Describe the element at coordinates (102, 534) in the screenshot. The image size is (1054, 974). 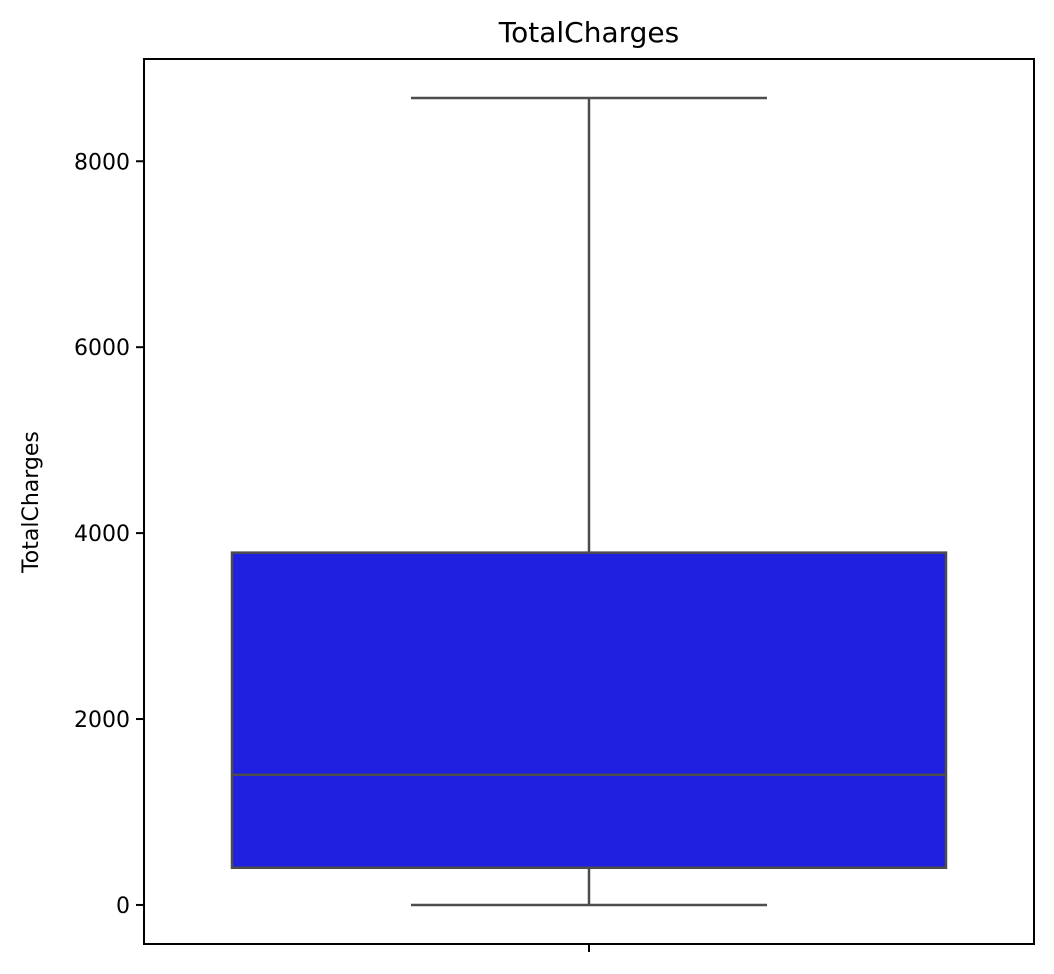
I see `y-tick-label: 4000` at that location.